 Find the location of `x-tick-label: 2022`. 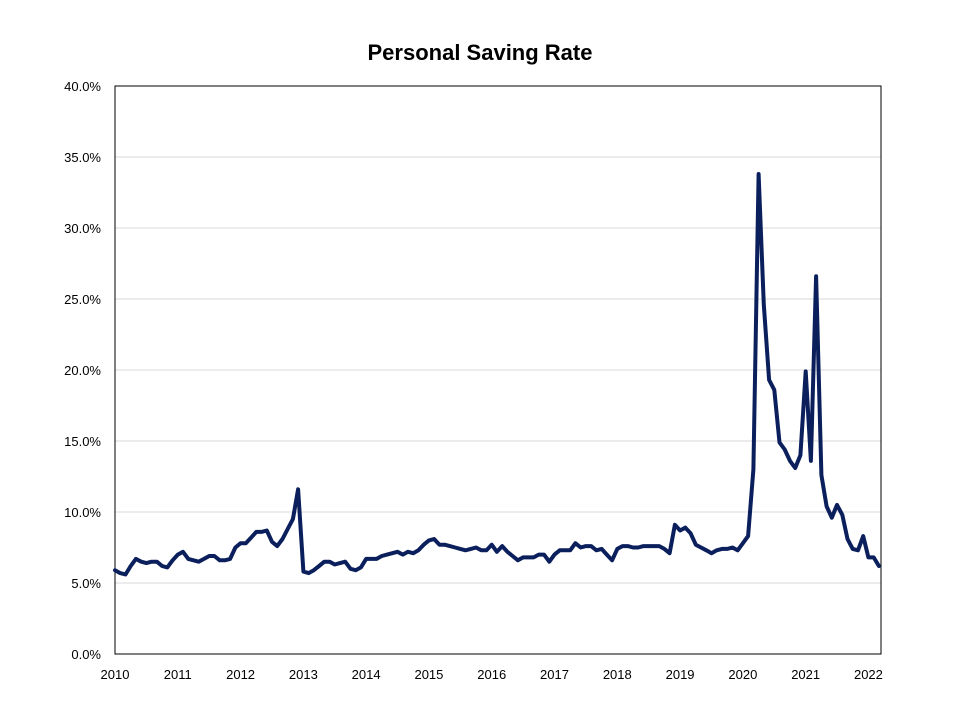

x-tick-label: 2022 is located at coordinates (868, 674).